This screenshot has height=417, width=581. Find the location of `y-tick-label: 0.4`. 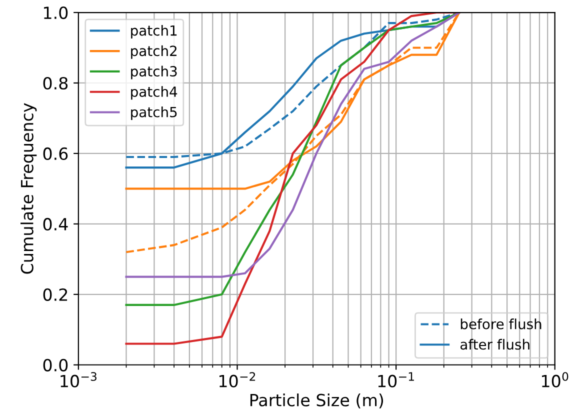

y-tick-label: 0.4 is located at coordinates (55, 224).